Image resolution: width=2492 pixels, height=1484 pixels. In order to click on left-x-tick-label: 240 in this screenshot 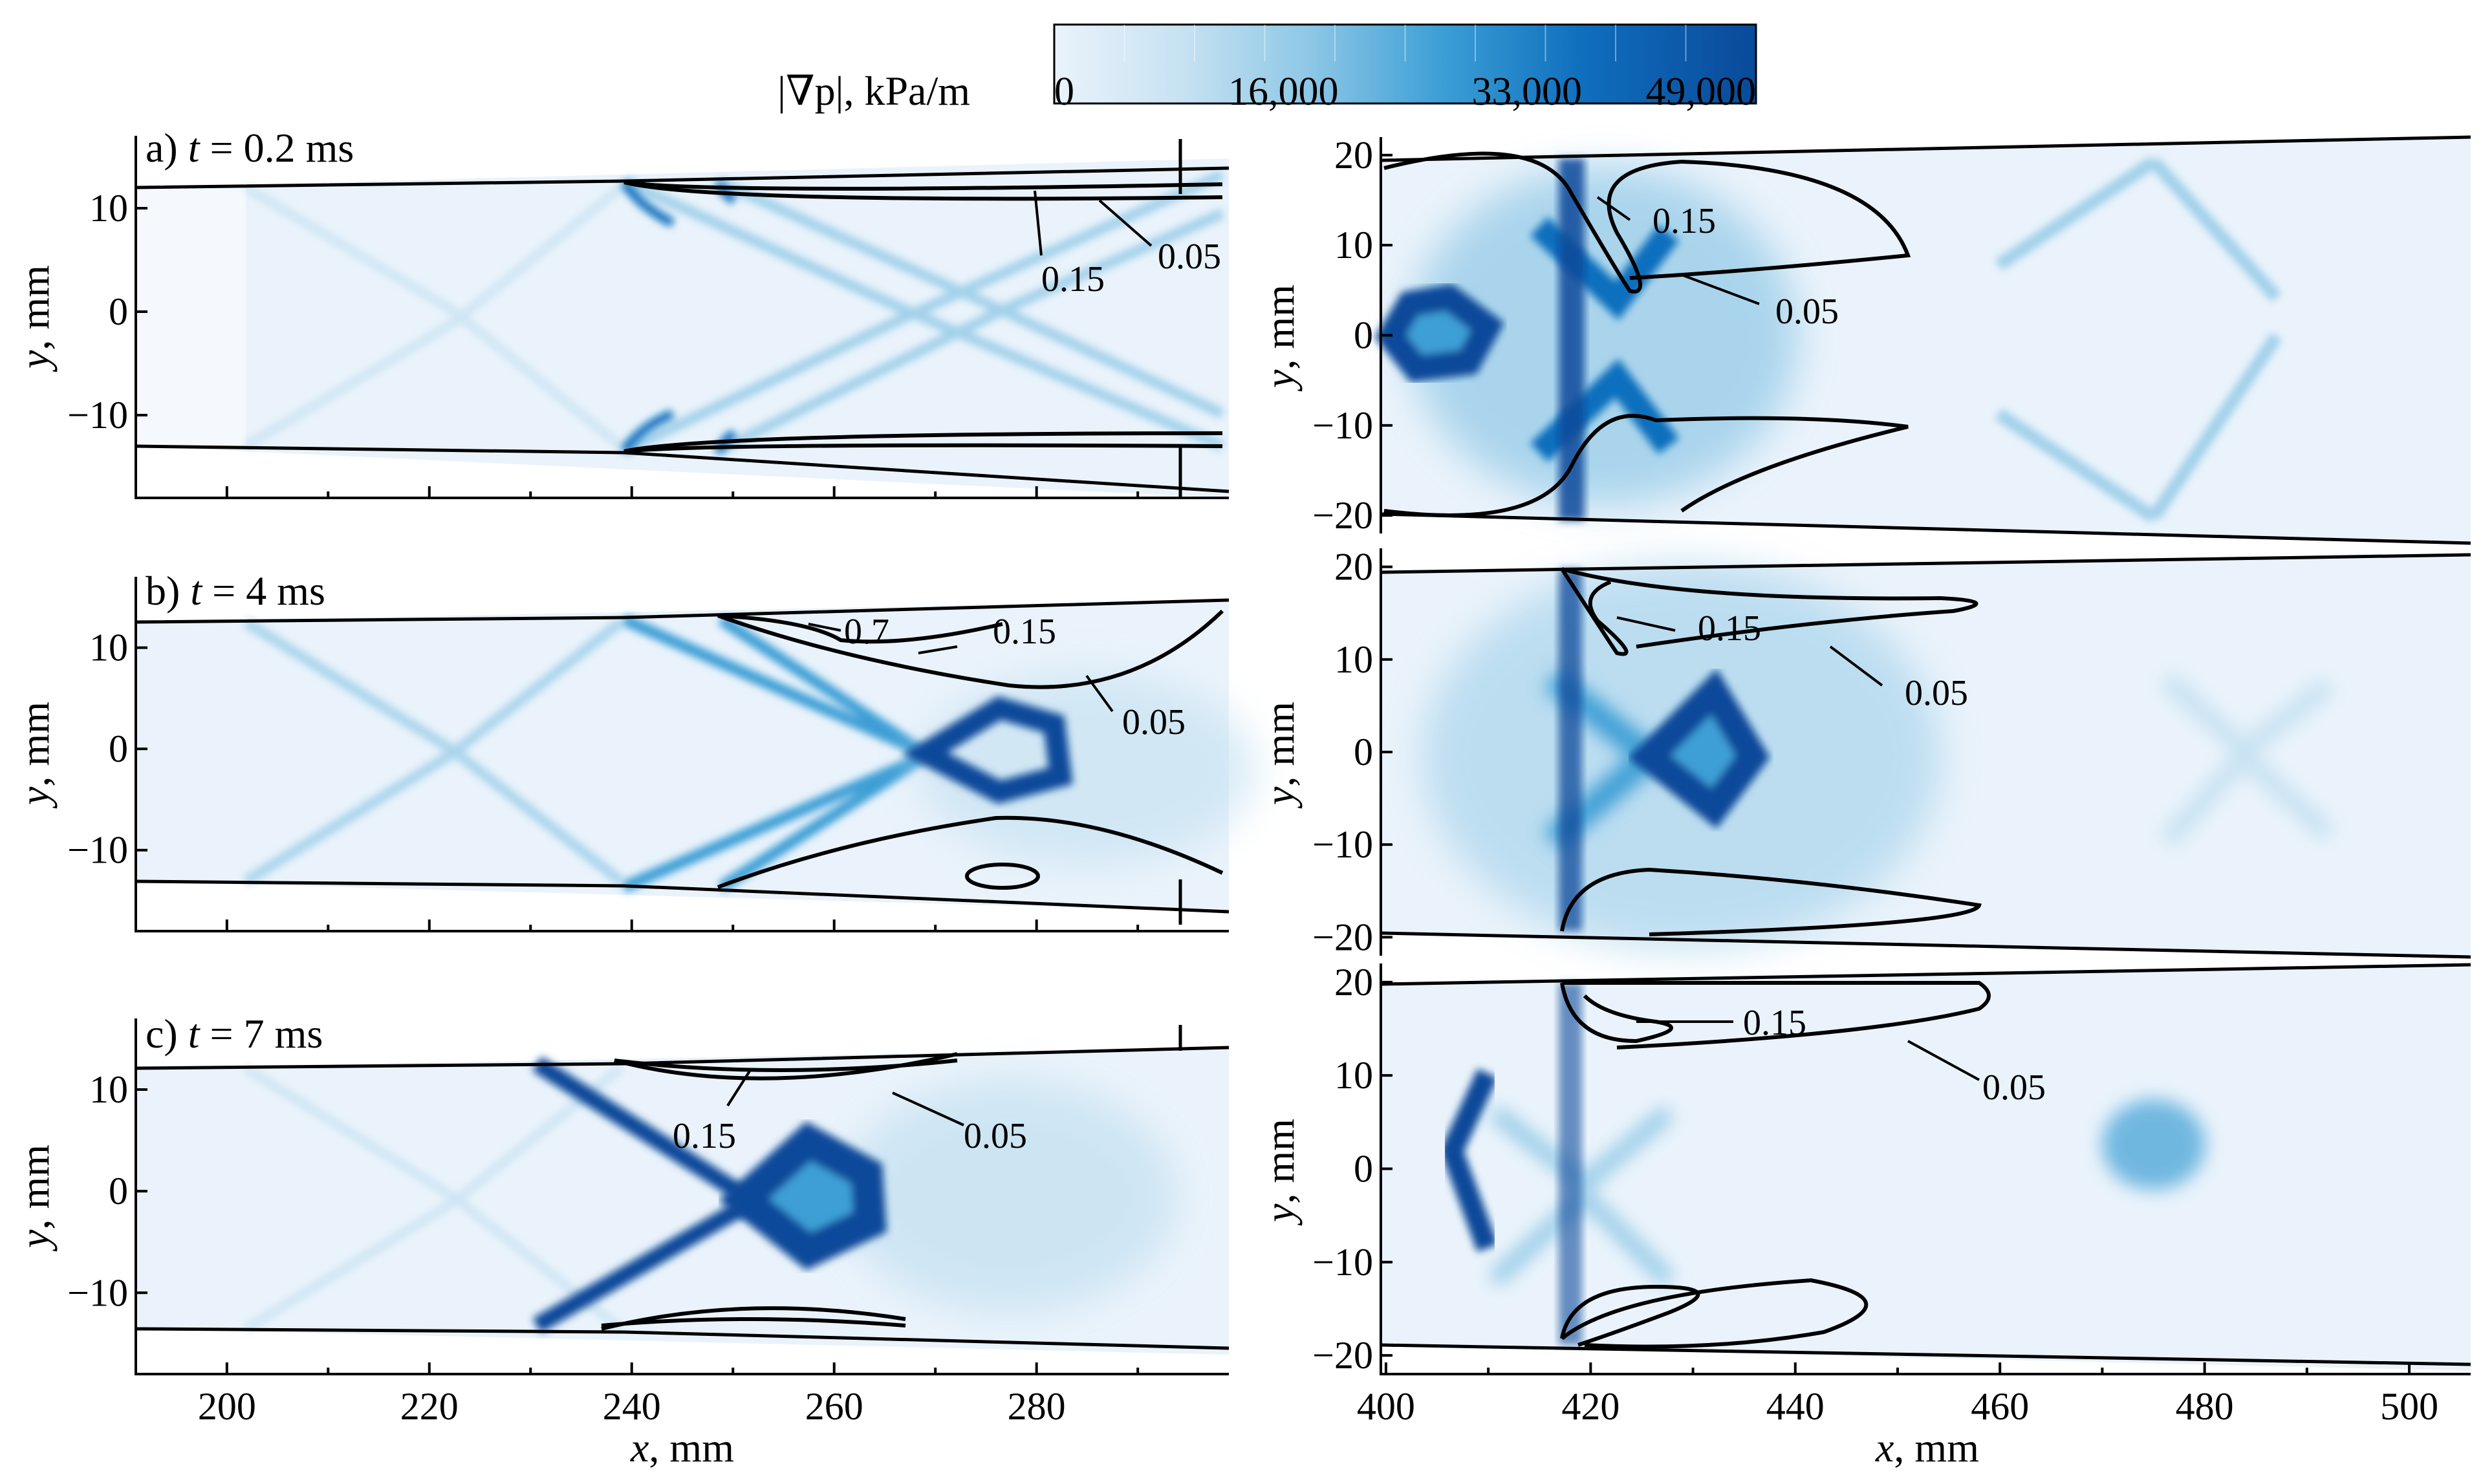, I will do `click(632, 1406)`.